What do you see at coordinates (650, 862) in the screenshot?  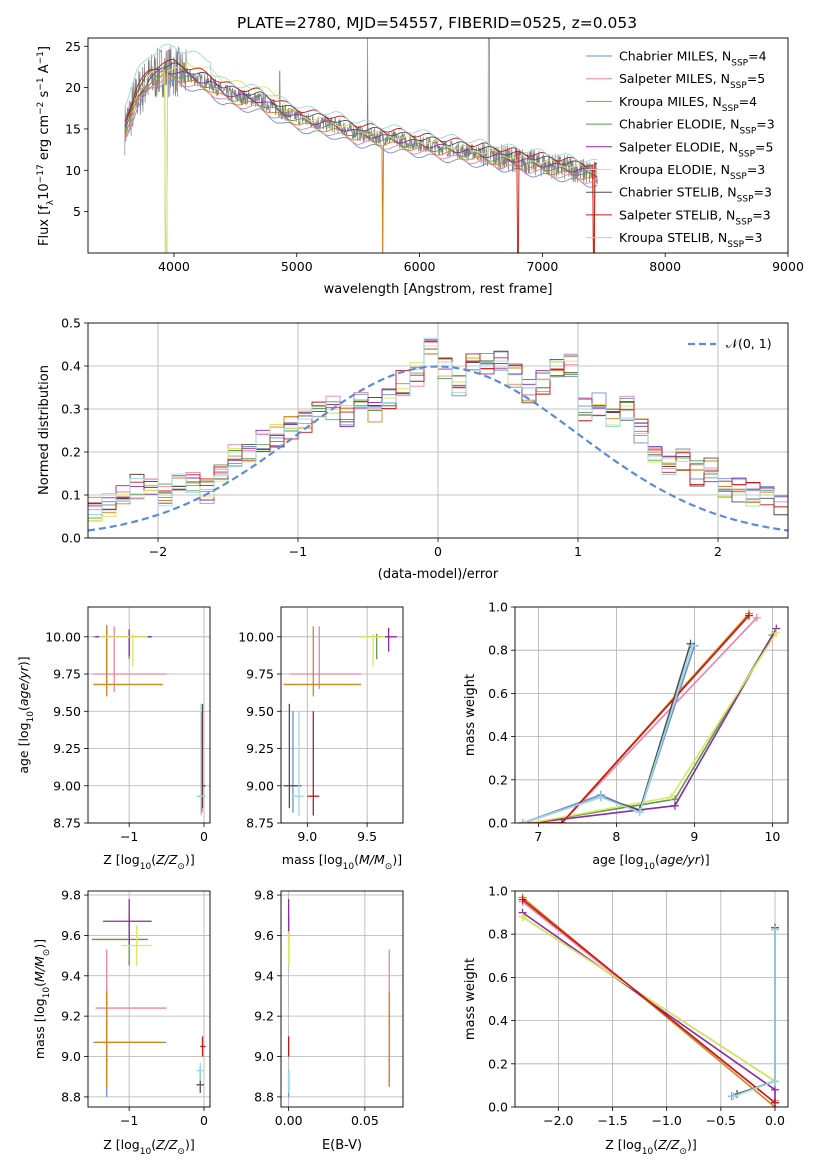 I see `x-axis-label: age [log10(age/yr)]` at bounding box center [650, 862].